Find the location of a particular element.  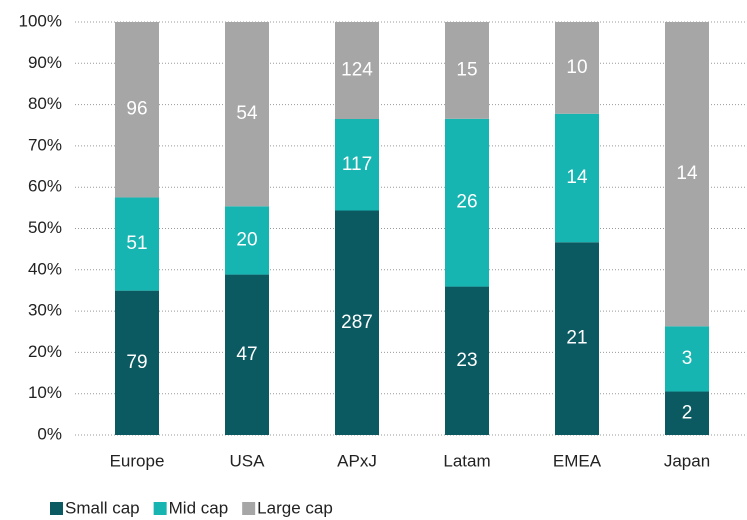

value-label: 10 is located at coordinates (576, 67).